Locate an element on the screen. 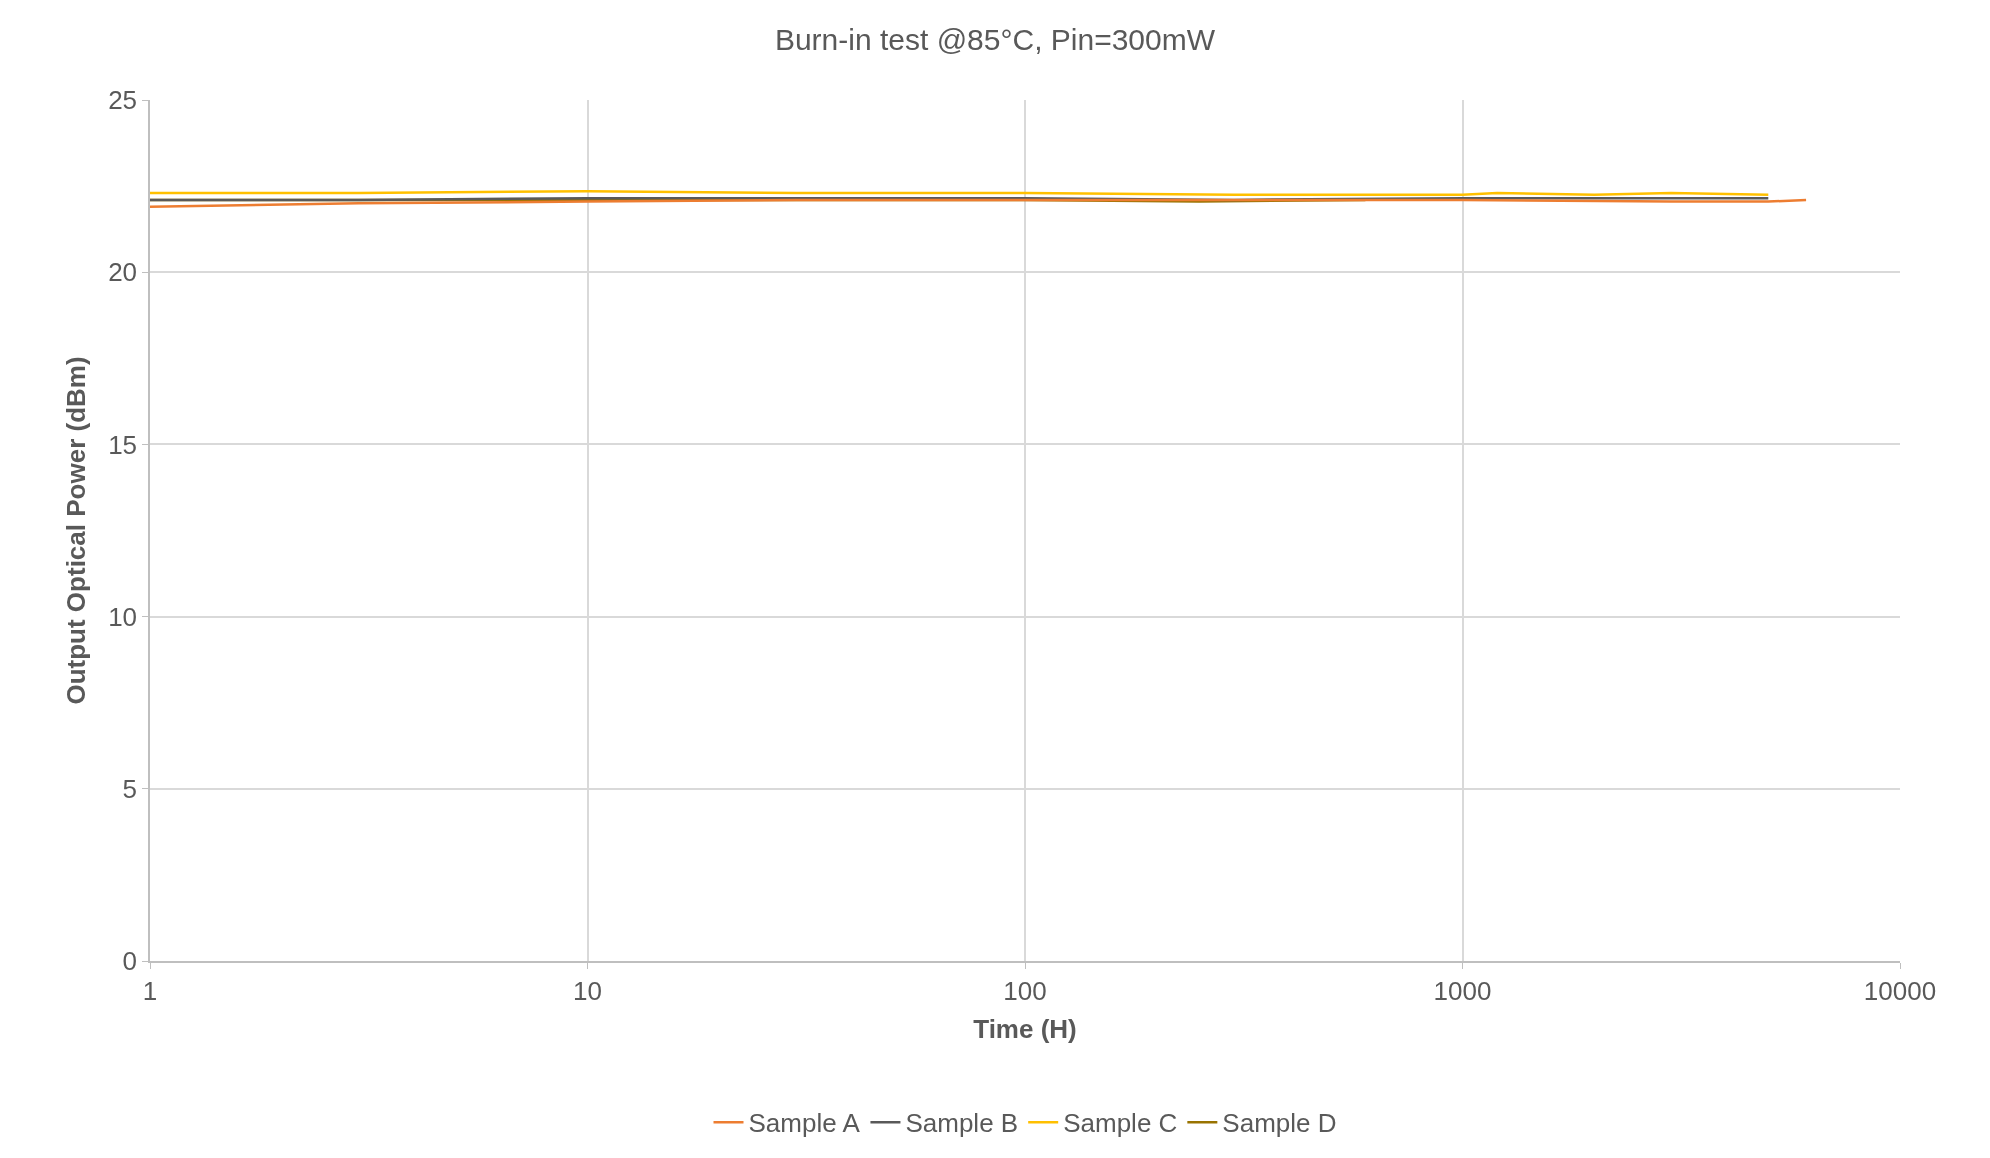  legend-label: Sample A is located at coordinates (804, 1123).